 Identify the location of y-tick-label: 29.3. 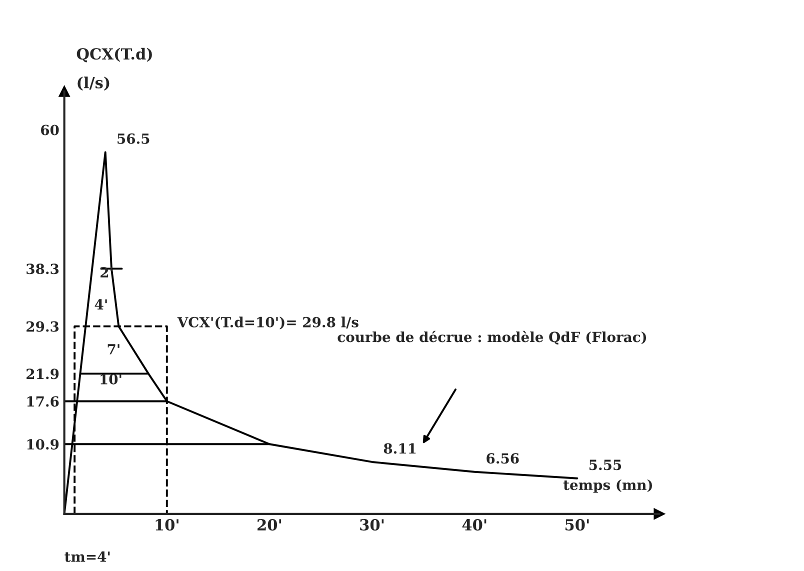
(42, 326).